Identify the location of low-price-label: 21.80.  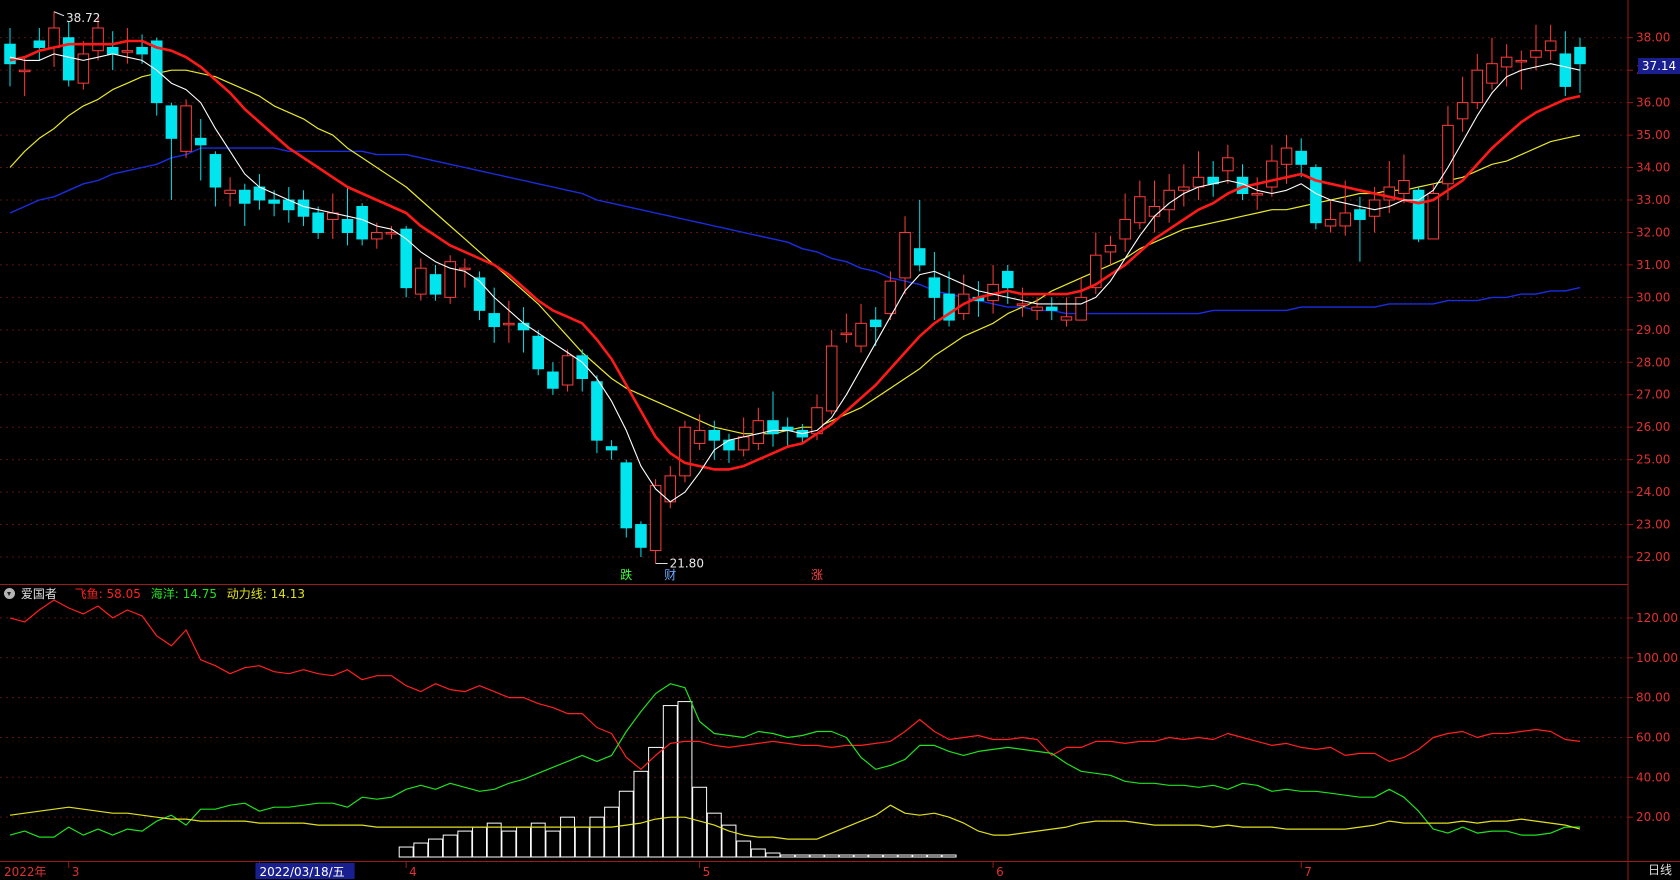
(687, 564).